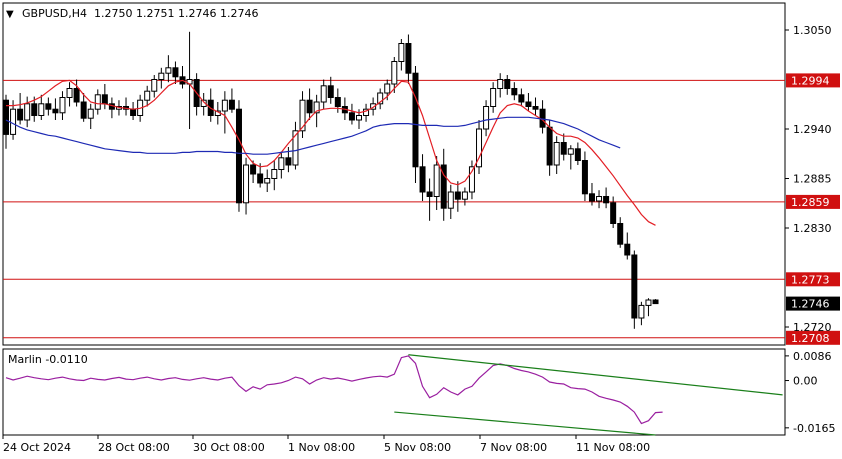 Image resolution: width=842 pixels, height=459 pixels. What do you see at coordinates (54, 13) in the screenshot?
I see `symbol-timeframe: GBPUSD,H4` at bounding box center [54, 13].